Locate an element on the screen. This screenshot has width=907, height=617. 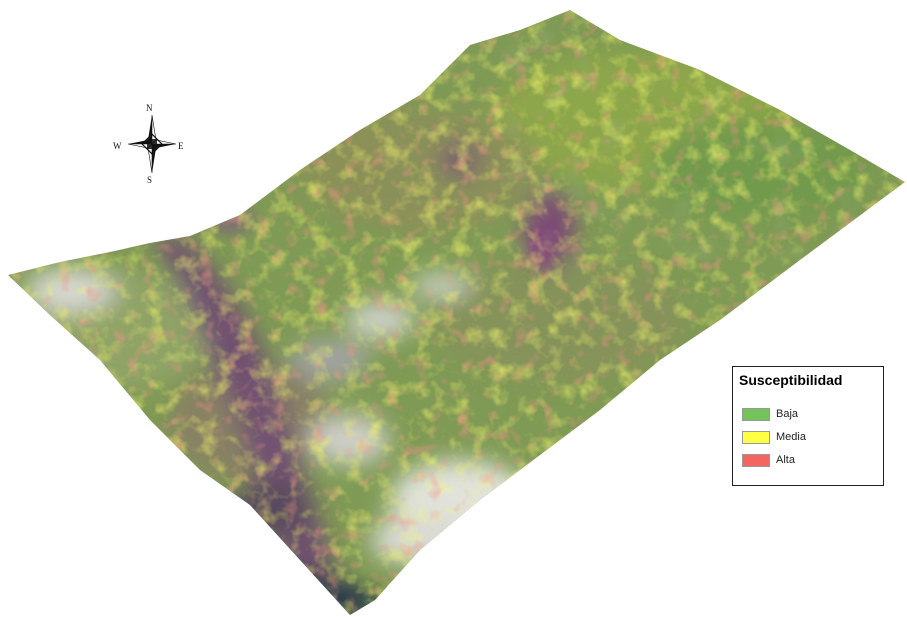
legend-label-baja: Baja is located at coordinates (787, 414).